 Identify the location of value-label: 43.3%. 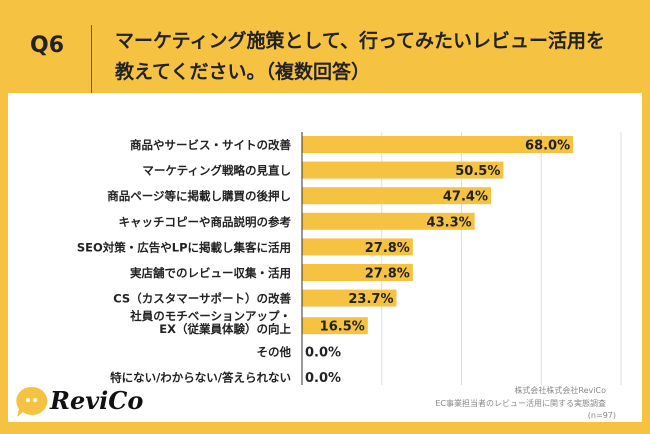
(449, 222).